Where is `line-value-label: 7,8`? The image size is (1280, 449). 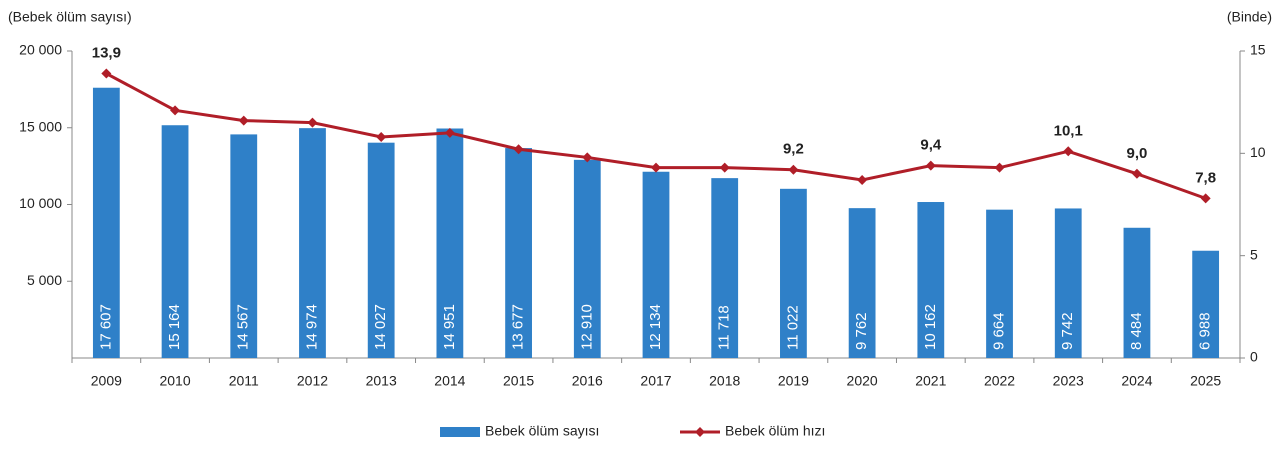
line-value-label: 7,8 is located at coordinates (1205, 177).